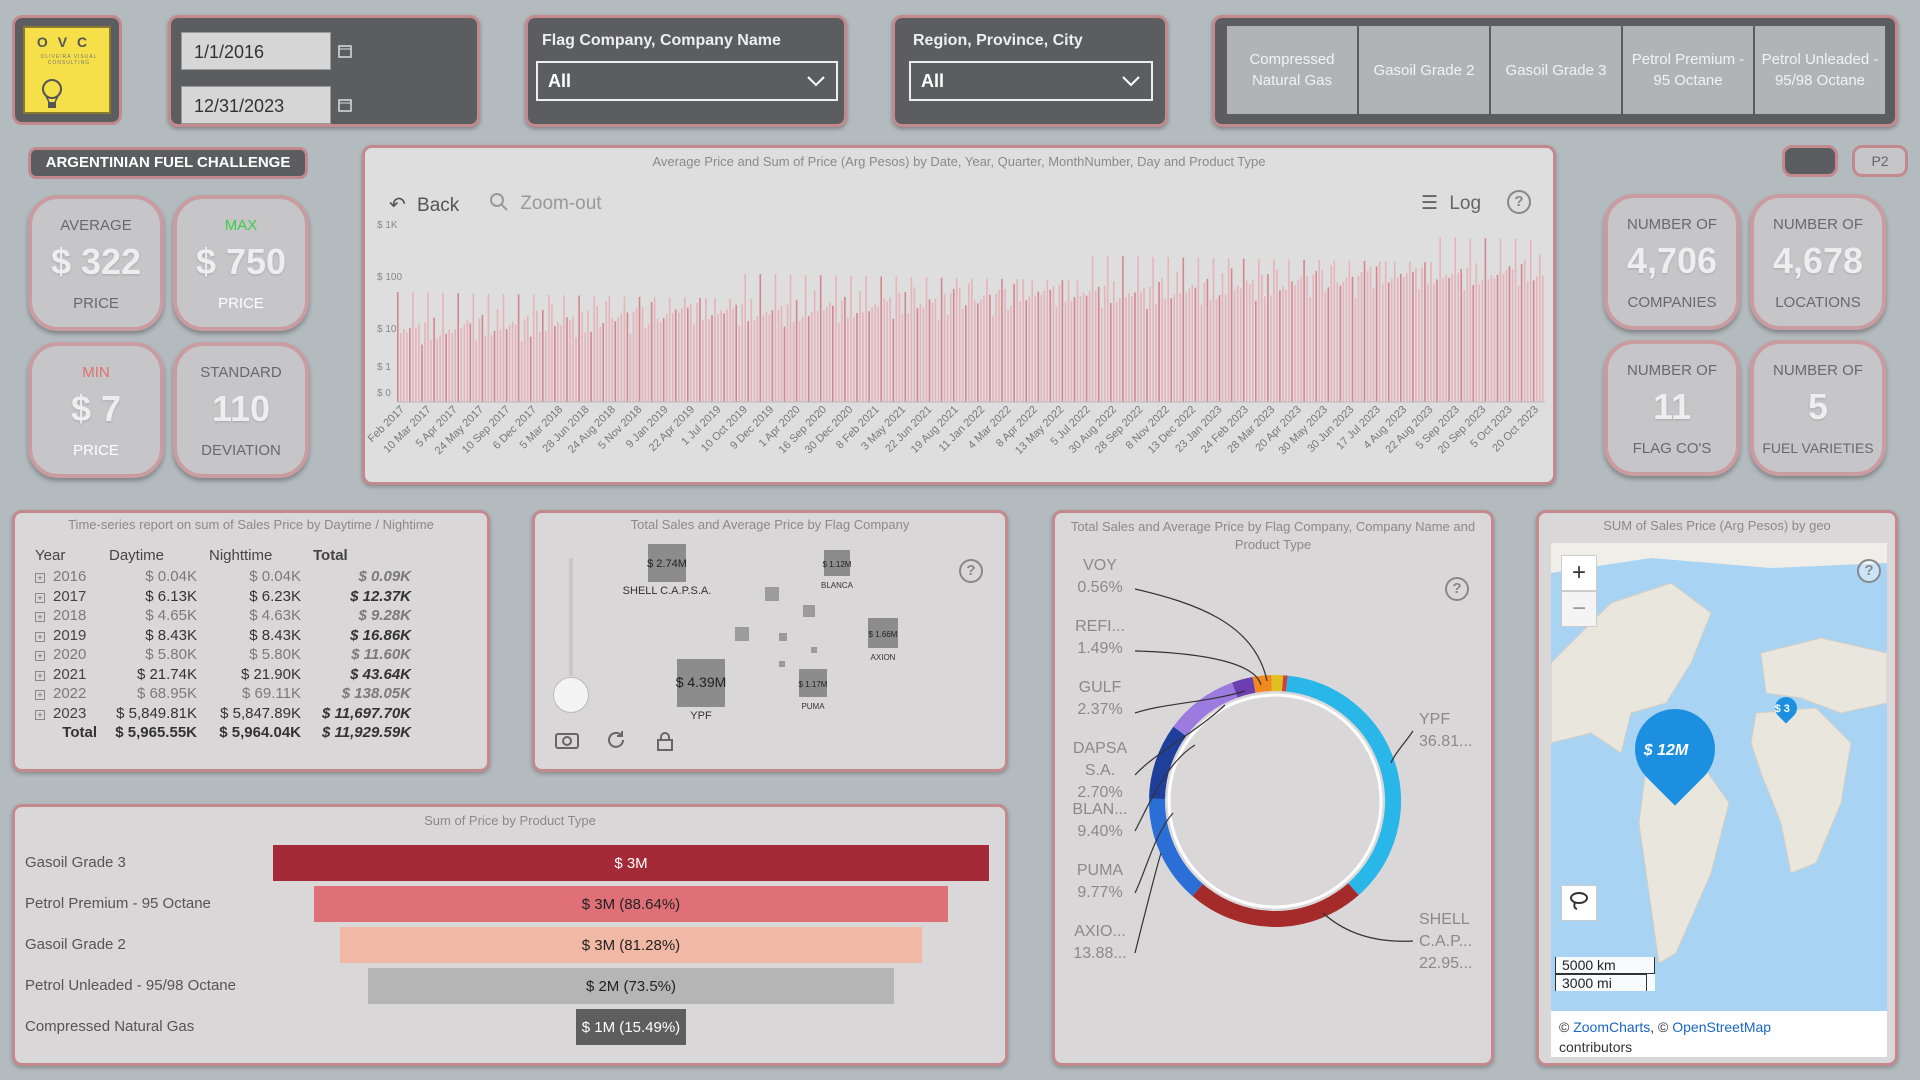 Image resolution: width=1920 pixels, height=1080 pixels. Describe the element at coordinates (1579, 609) in the screenshot. I see `map-zoom-out-button: −` at that location.